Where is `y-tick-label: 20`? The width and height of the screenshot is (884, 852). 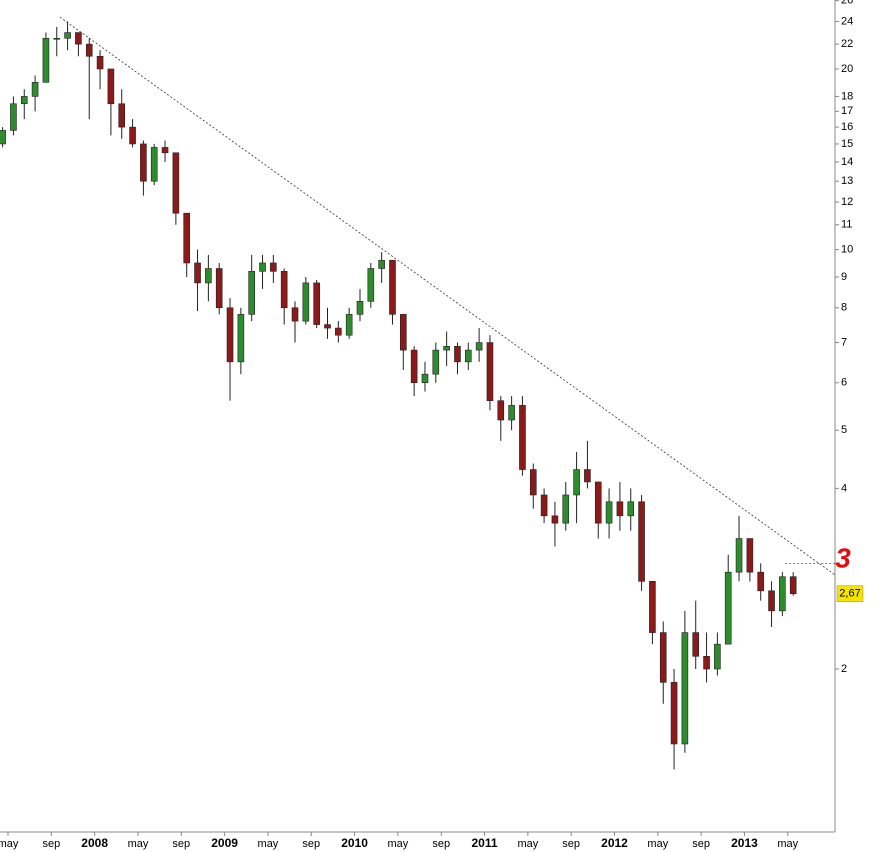
y-tick-label: 20 is located at coordinates (847, 69).